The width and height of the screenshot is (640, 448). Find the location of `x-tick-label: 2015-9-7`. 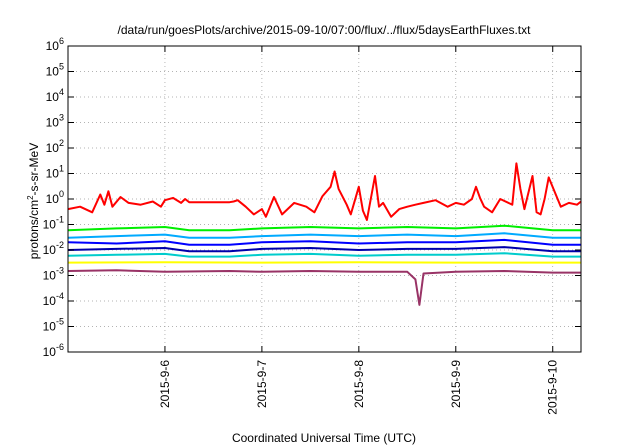

x-tick-label: 2015-9-7 is located at coordinates (262, 384).